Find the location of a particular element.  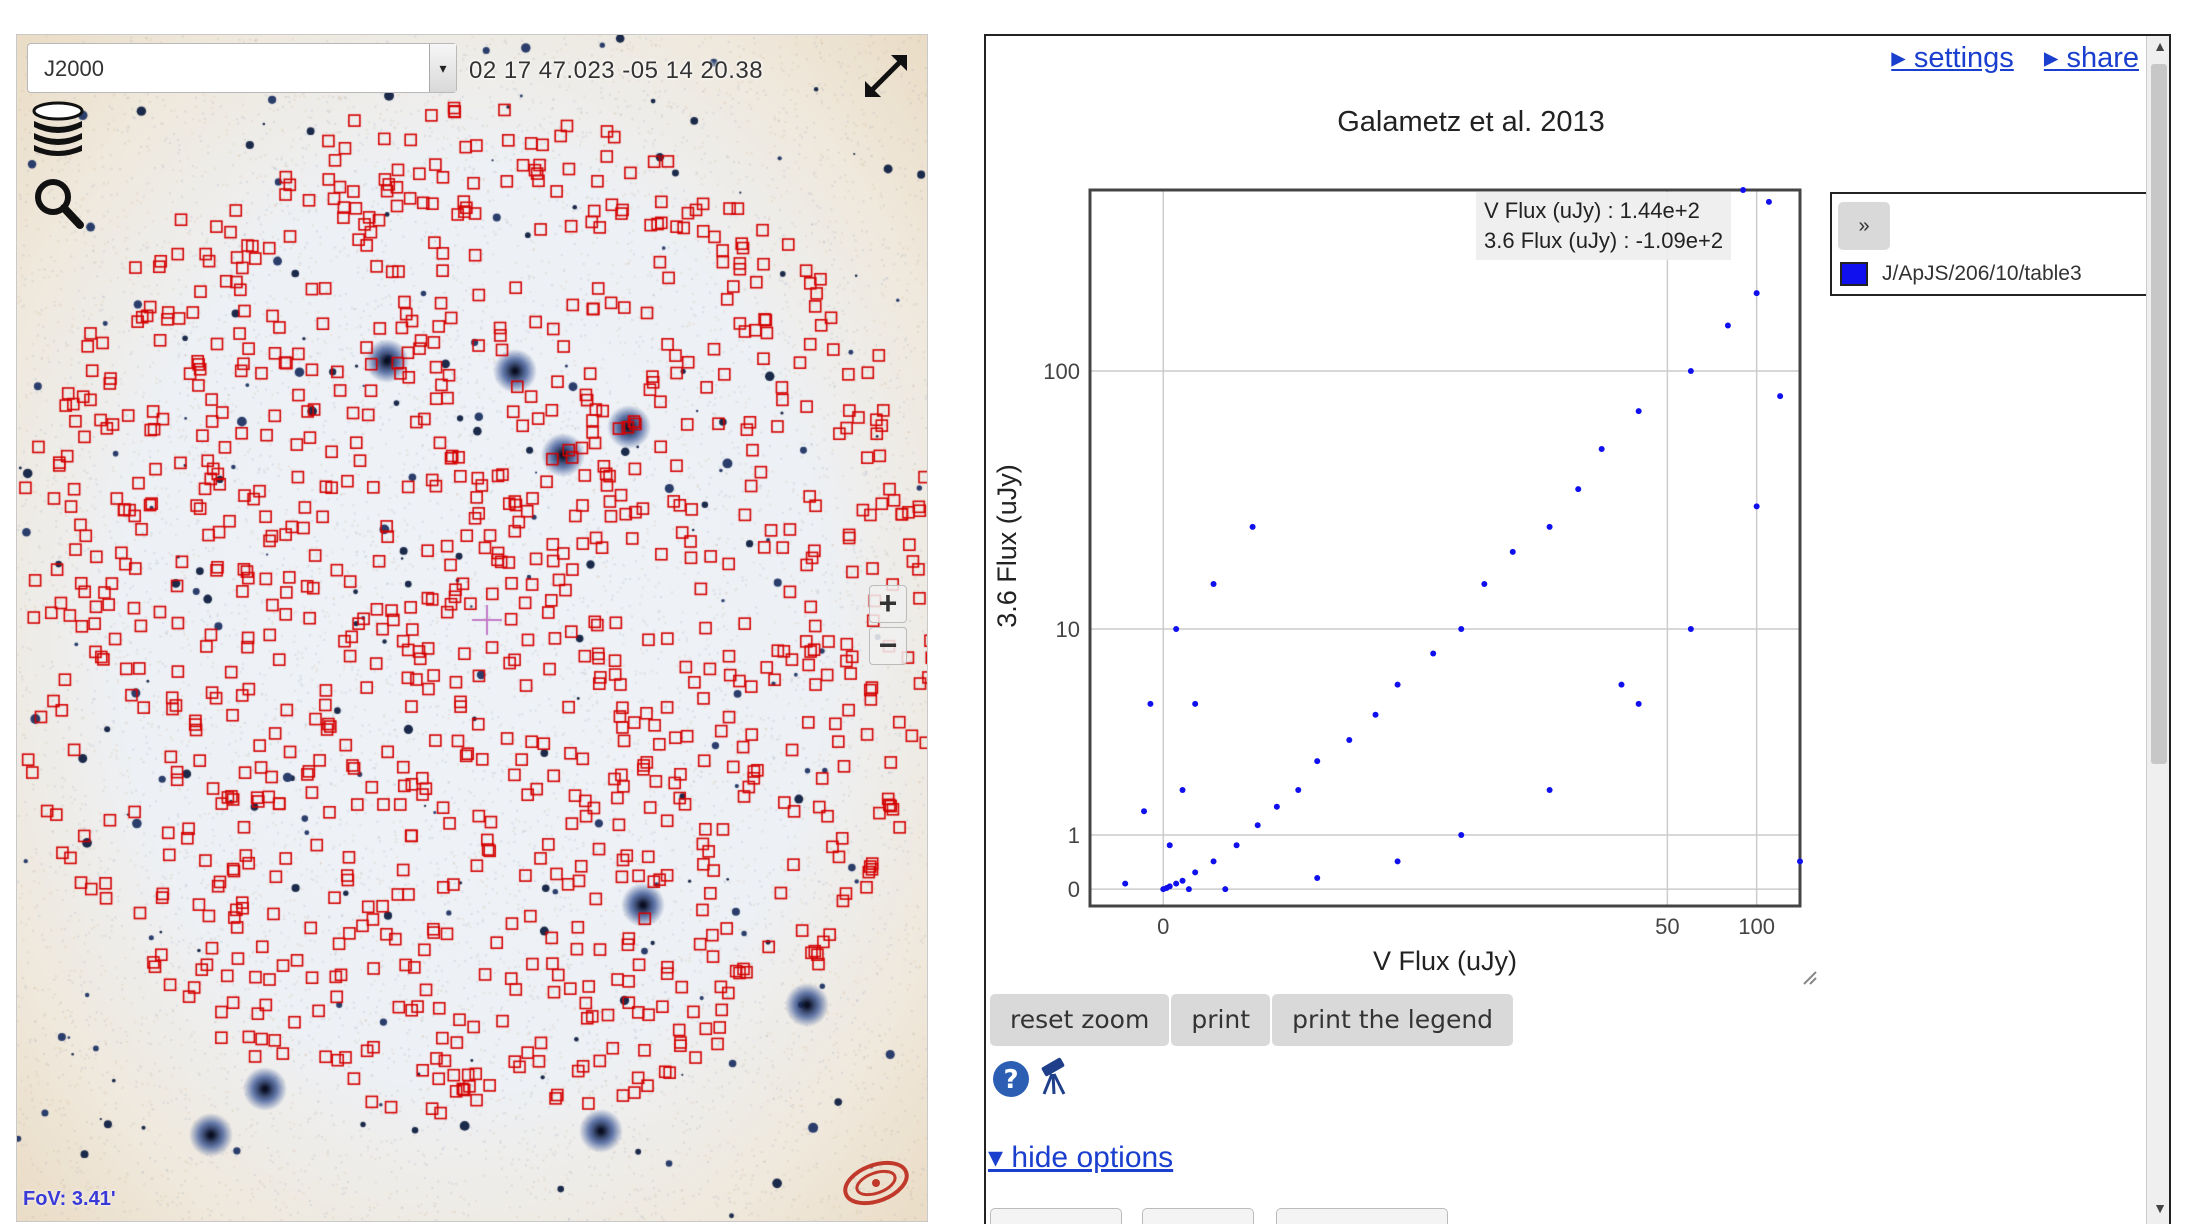

legend-toggle-button: » is located at coordinates (1864, 226).